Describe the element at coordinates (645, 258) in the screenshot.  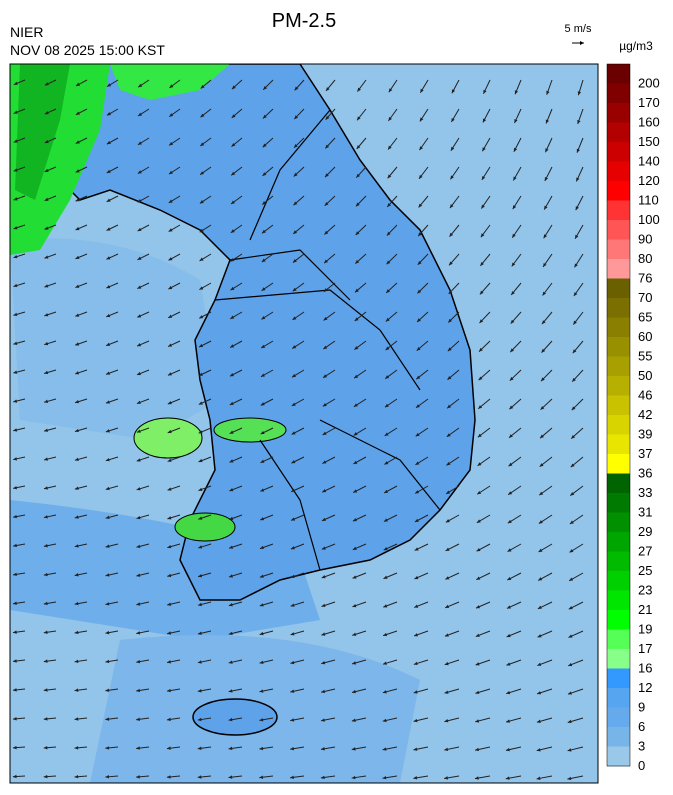
I see `colorbar-label: 80` at that location.